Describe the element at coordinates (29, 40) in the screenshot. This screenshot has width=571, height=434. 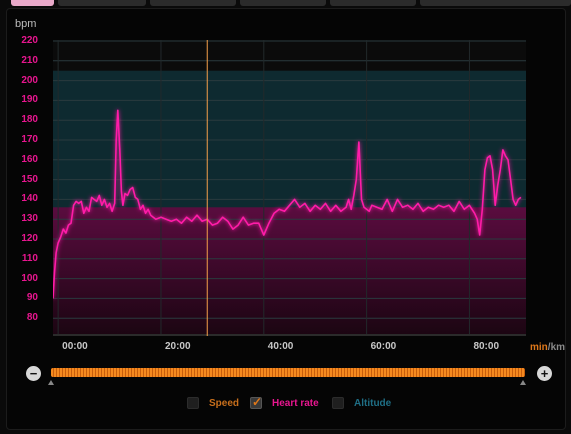
I see `y-tick-label: 220` at that location.